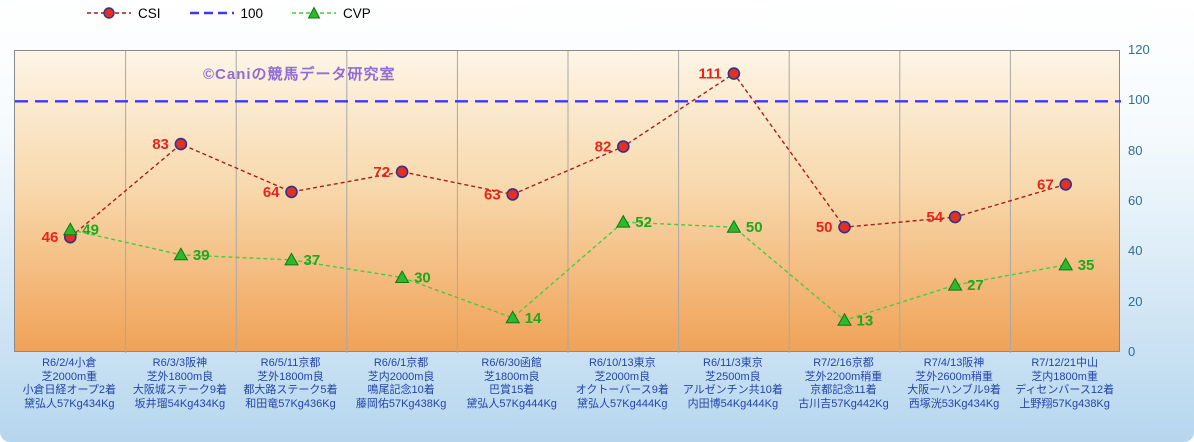 The height and width of the screenshot is (442, 1194). What do you see at coordinates (290, 363) in the screenshot?
I see `x-axis-label-line: R6/5/11京都` at bounding box center [290, 363].